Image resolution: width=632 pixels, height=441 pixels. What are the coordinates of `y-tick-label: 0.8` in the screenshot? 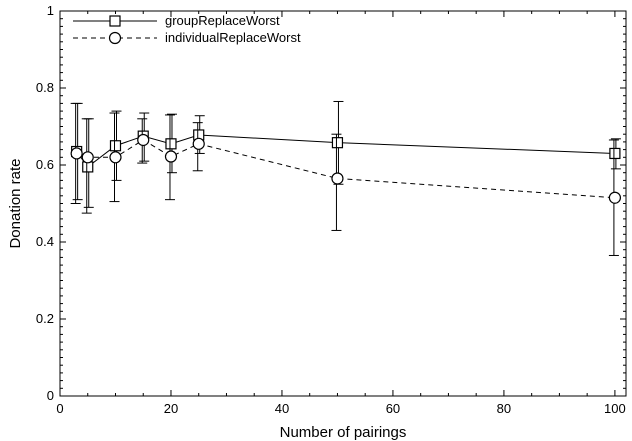 It's located at (45, 87).